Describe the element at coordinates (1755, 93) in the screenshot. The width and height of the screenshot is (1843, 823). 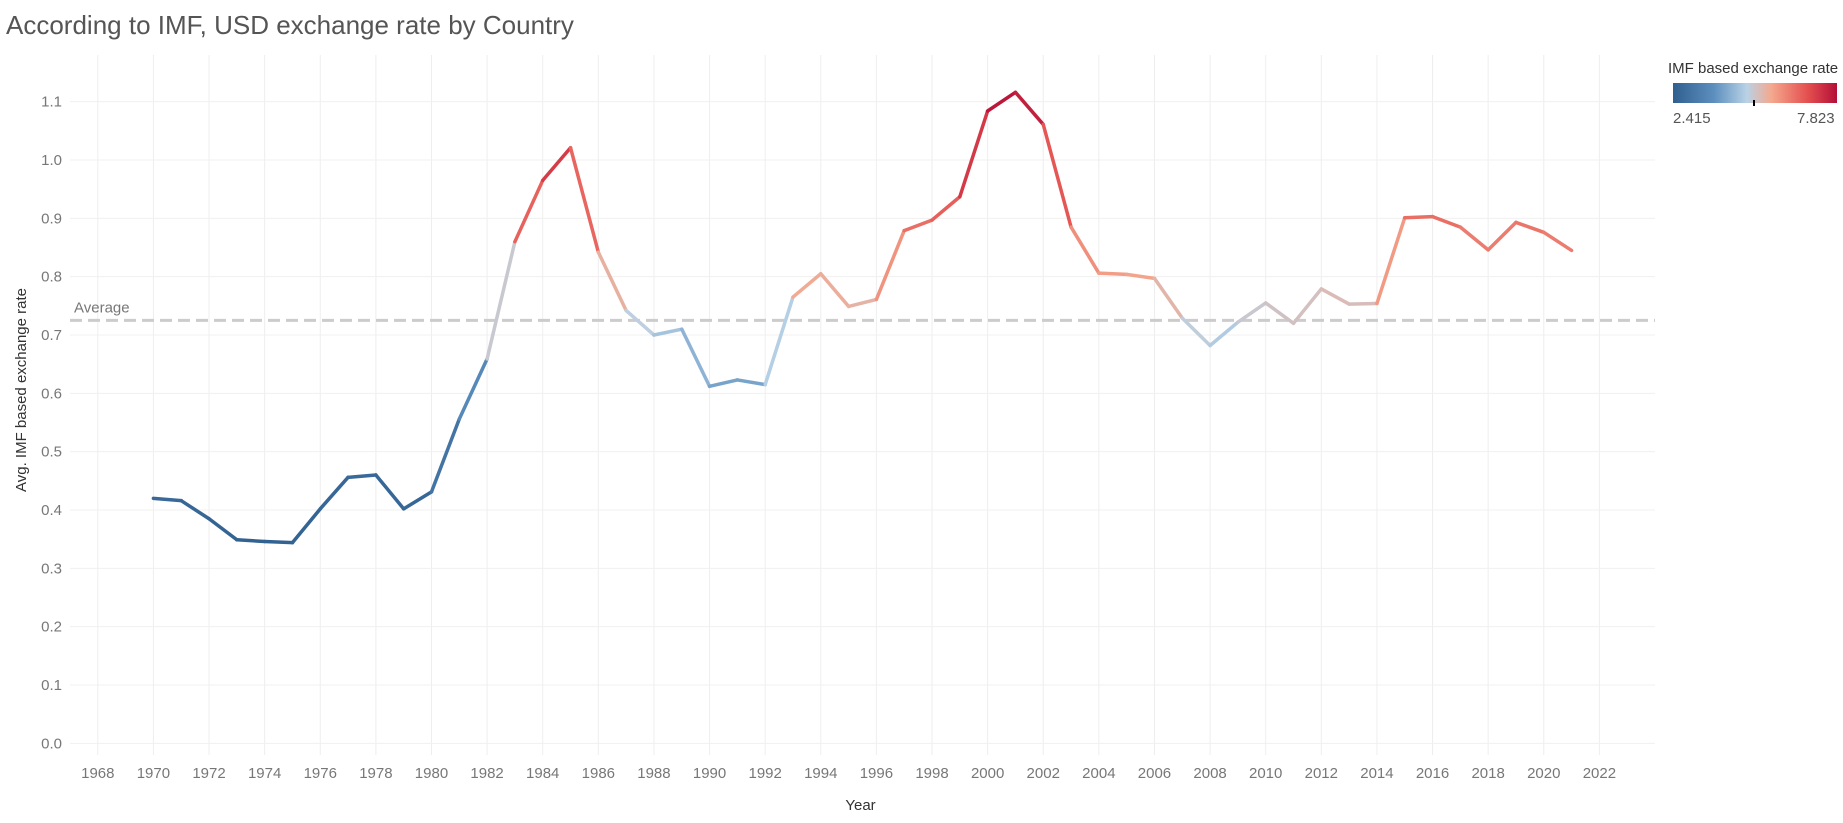
I see `legend-color-ramp` at that location.